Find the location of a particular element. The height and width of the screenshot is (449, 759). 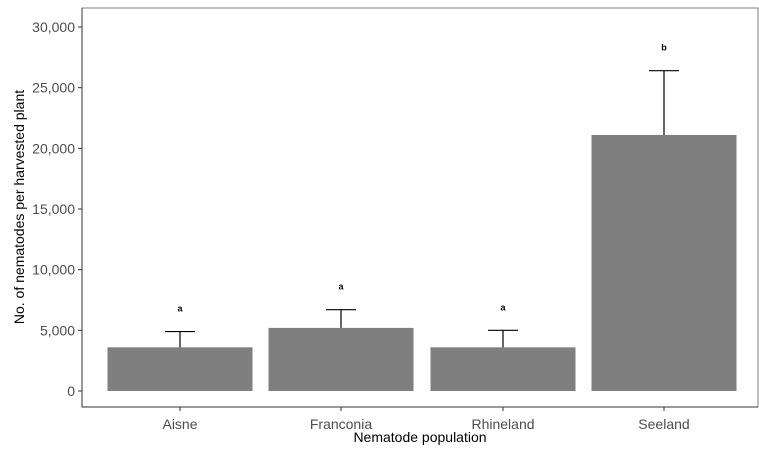

x-tick-label: Franconia is located at coordinates (341, 424).